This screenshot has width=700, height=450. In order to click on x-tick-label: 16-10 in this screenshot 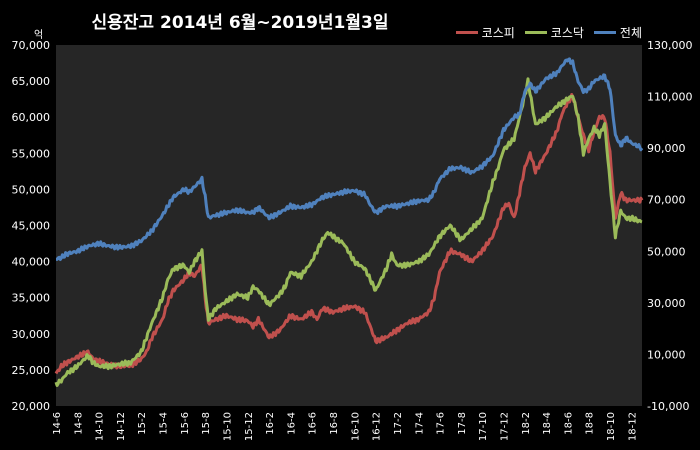, I will do `click(355, 426)`.